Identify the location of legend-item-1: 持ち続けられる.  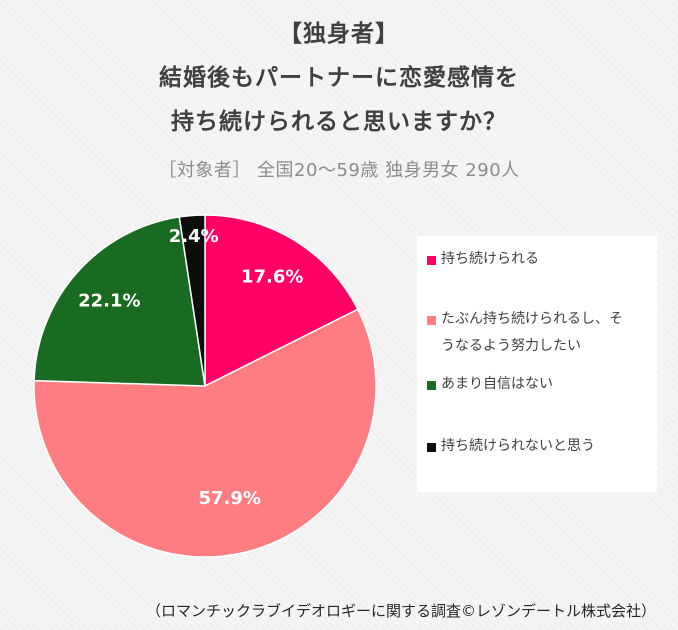
(541, 259).